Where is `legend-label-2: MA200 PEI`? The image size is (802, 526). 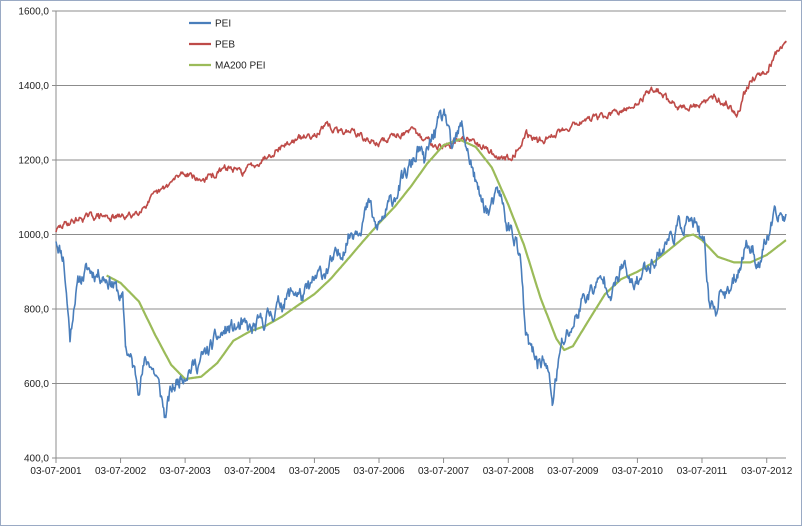
legend-label-2: MA200 PEI is located at coordinates (240, 66).